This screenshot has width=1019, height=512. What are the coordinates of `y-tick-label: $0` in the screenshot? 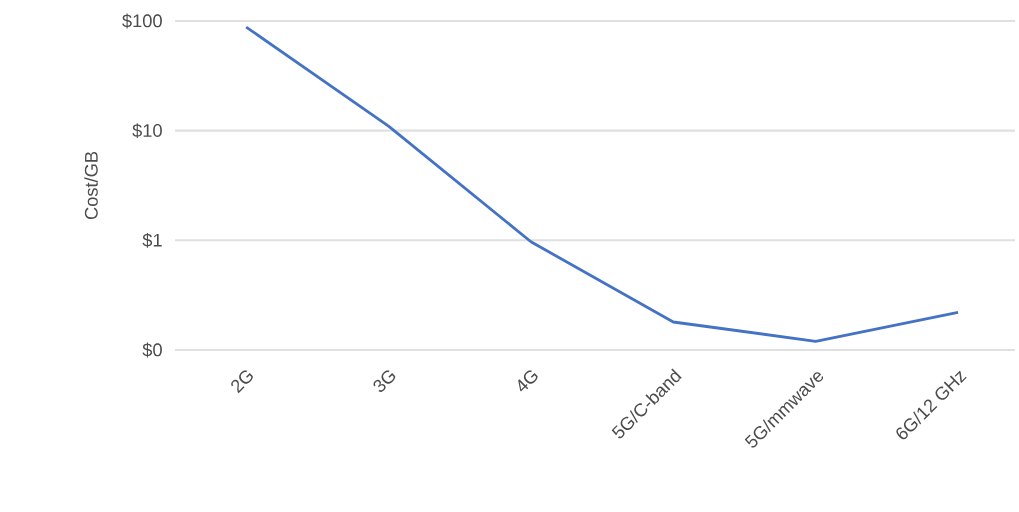 It's located at (152, 350).